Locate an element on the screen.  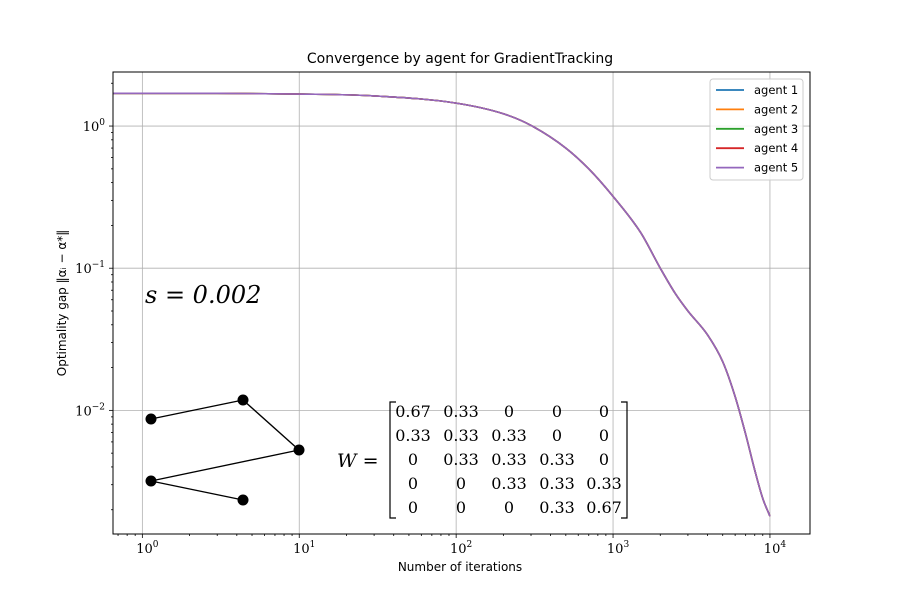
matrix-label: W = is located at coordinates (358, 461).